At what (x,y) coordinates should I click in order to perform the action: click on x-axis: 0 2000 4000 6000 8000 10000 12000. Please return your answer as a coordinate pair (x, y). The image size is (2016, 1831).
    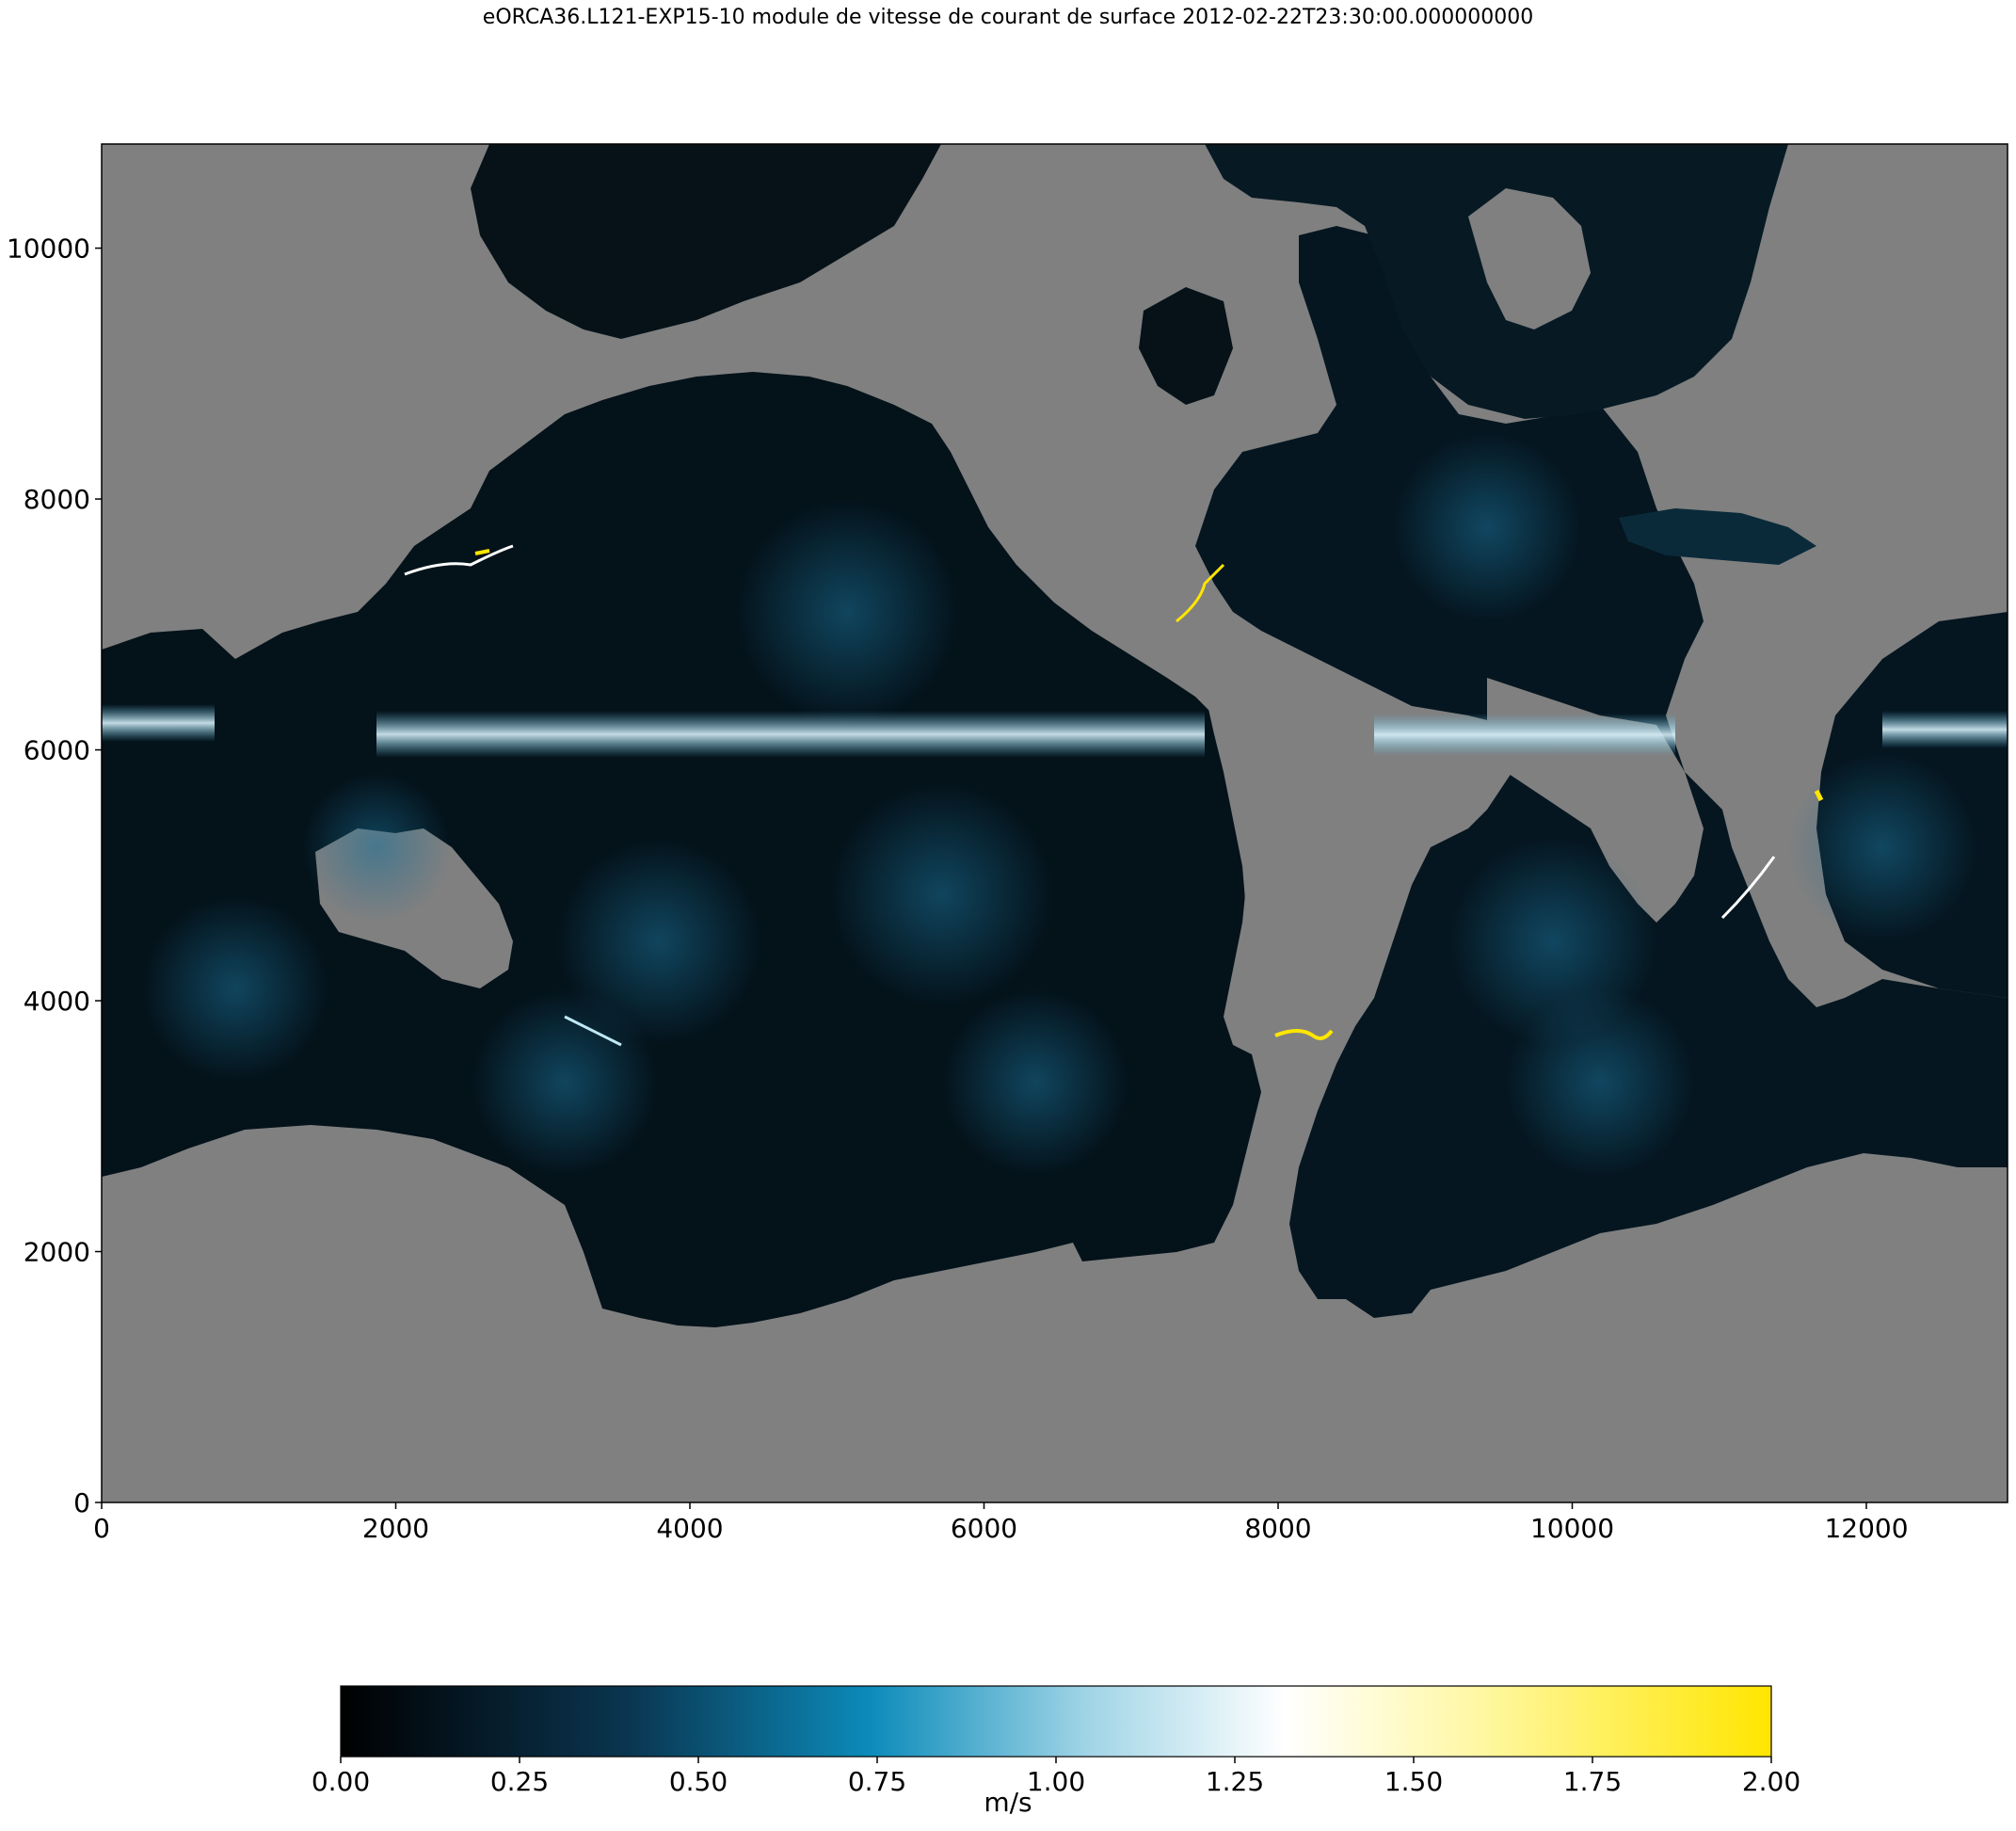
    Looking at the image, I should click on (1001, 1523).